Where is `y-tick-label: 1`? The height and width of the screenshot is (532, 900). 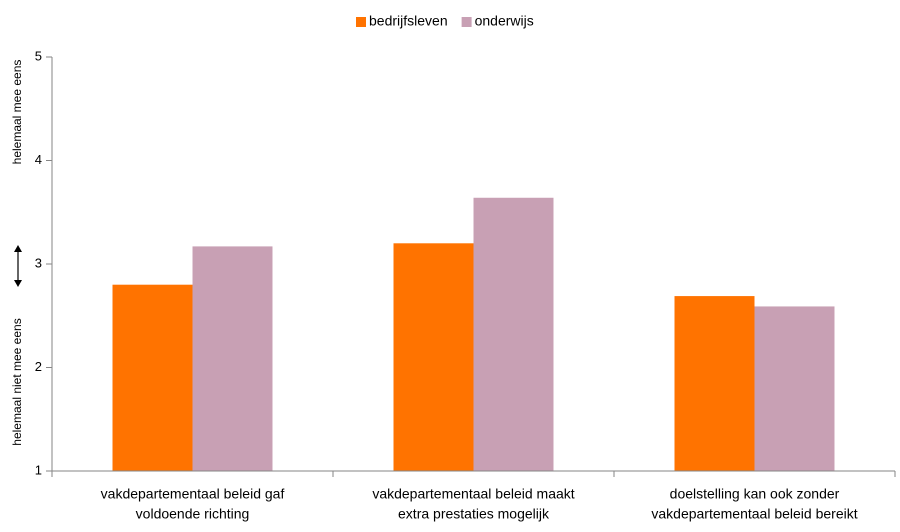 y-tick-label: 1 is located at coordinates (38, 469).